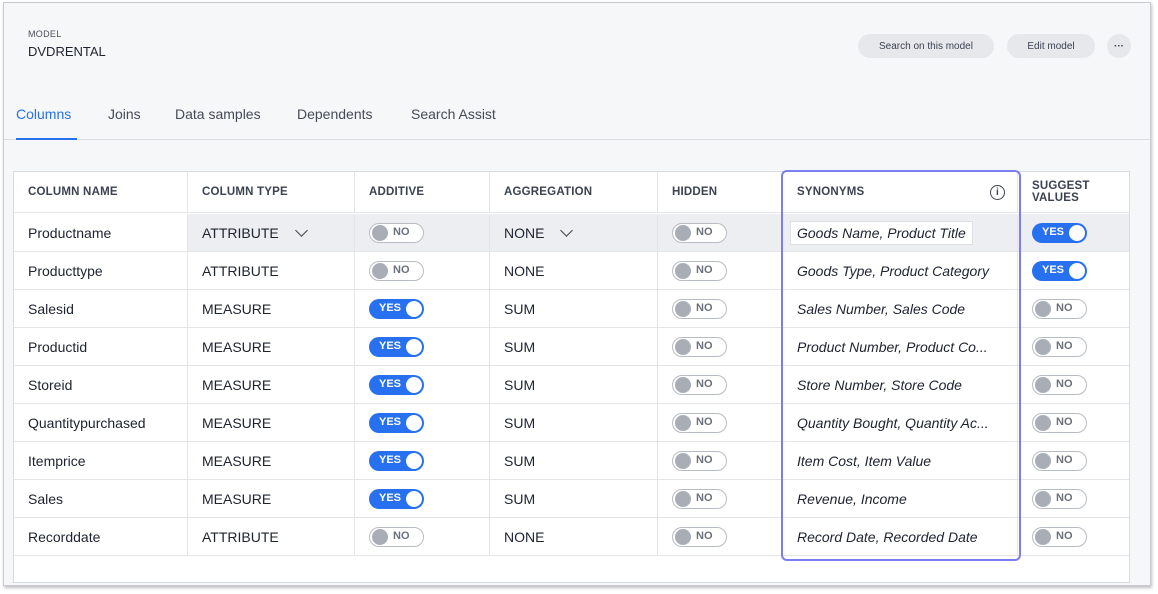 Image resolution: width=1158 pixels, height=594 pixels. Describe the element at coordinates (1119, 46) in the screenshot. I see `more-horizontal-icon: ···` at that location.